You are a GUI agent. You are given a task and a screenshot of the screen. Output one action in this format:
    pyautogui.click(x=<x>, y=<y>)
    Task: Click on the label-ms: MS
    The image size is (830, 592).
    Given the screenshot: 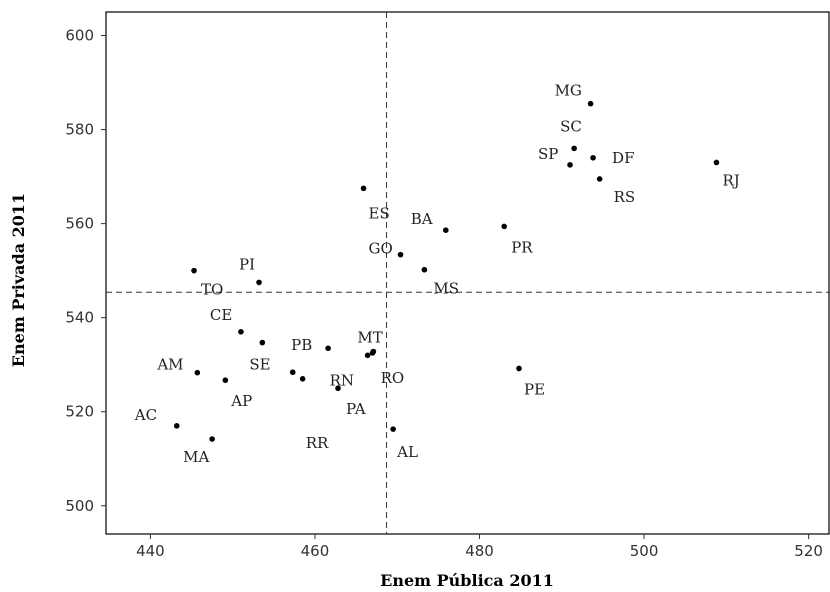 What is the action you would take?
    pyautogui.click(x=446, y=289)
    